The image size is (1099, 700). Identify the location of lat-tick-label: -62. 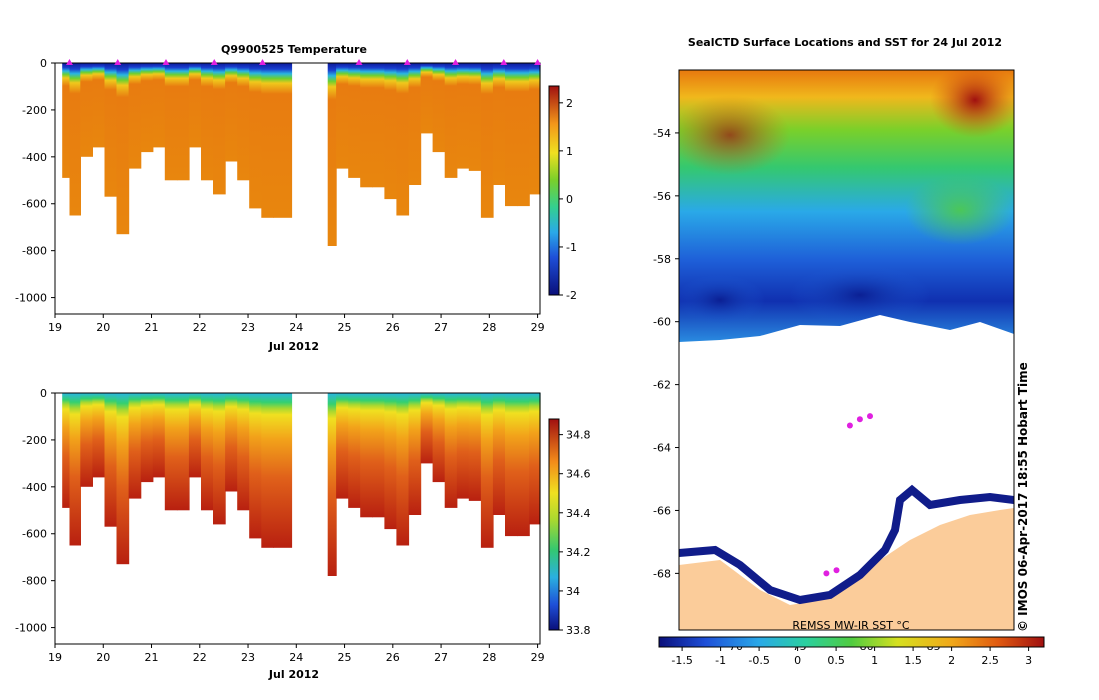
(662, 385).